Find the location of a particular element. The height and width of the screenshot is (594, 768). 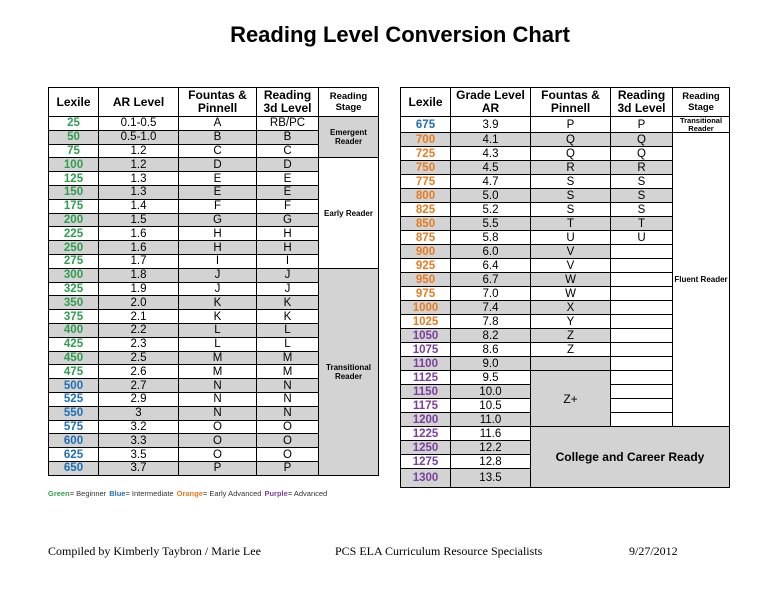

lexile-cell: 550 is located at coordinates (73, 413).